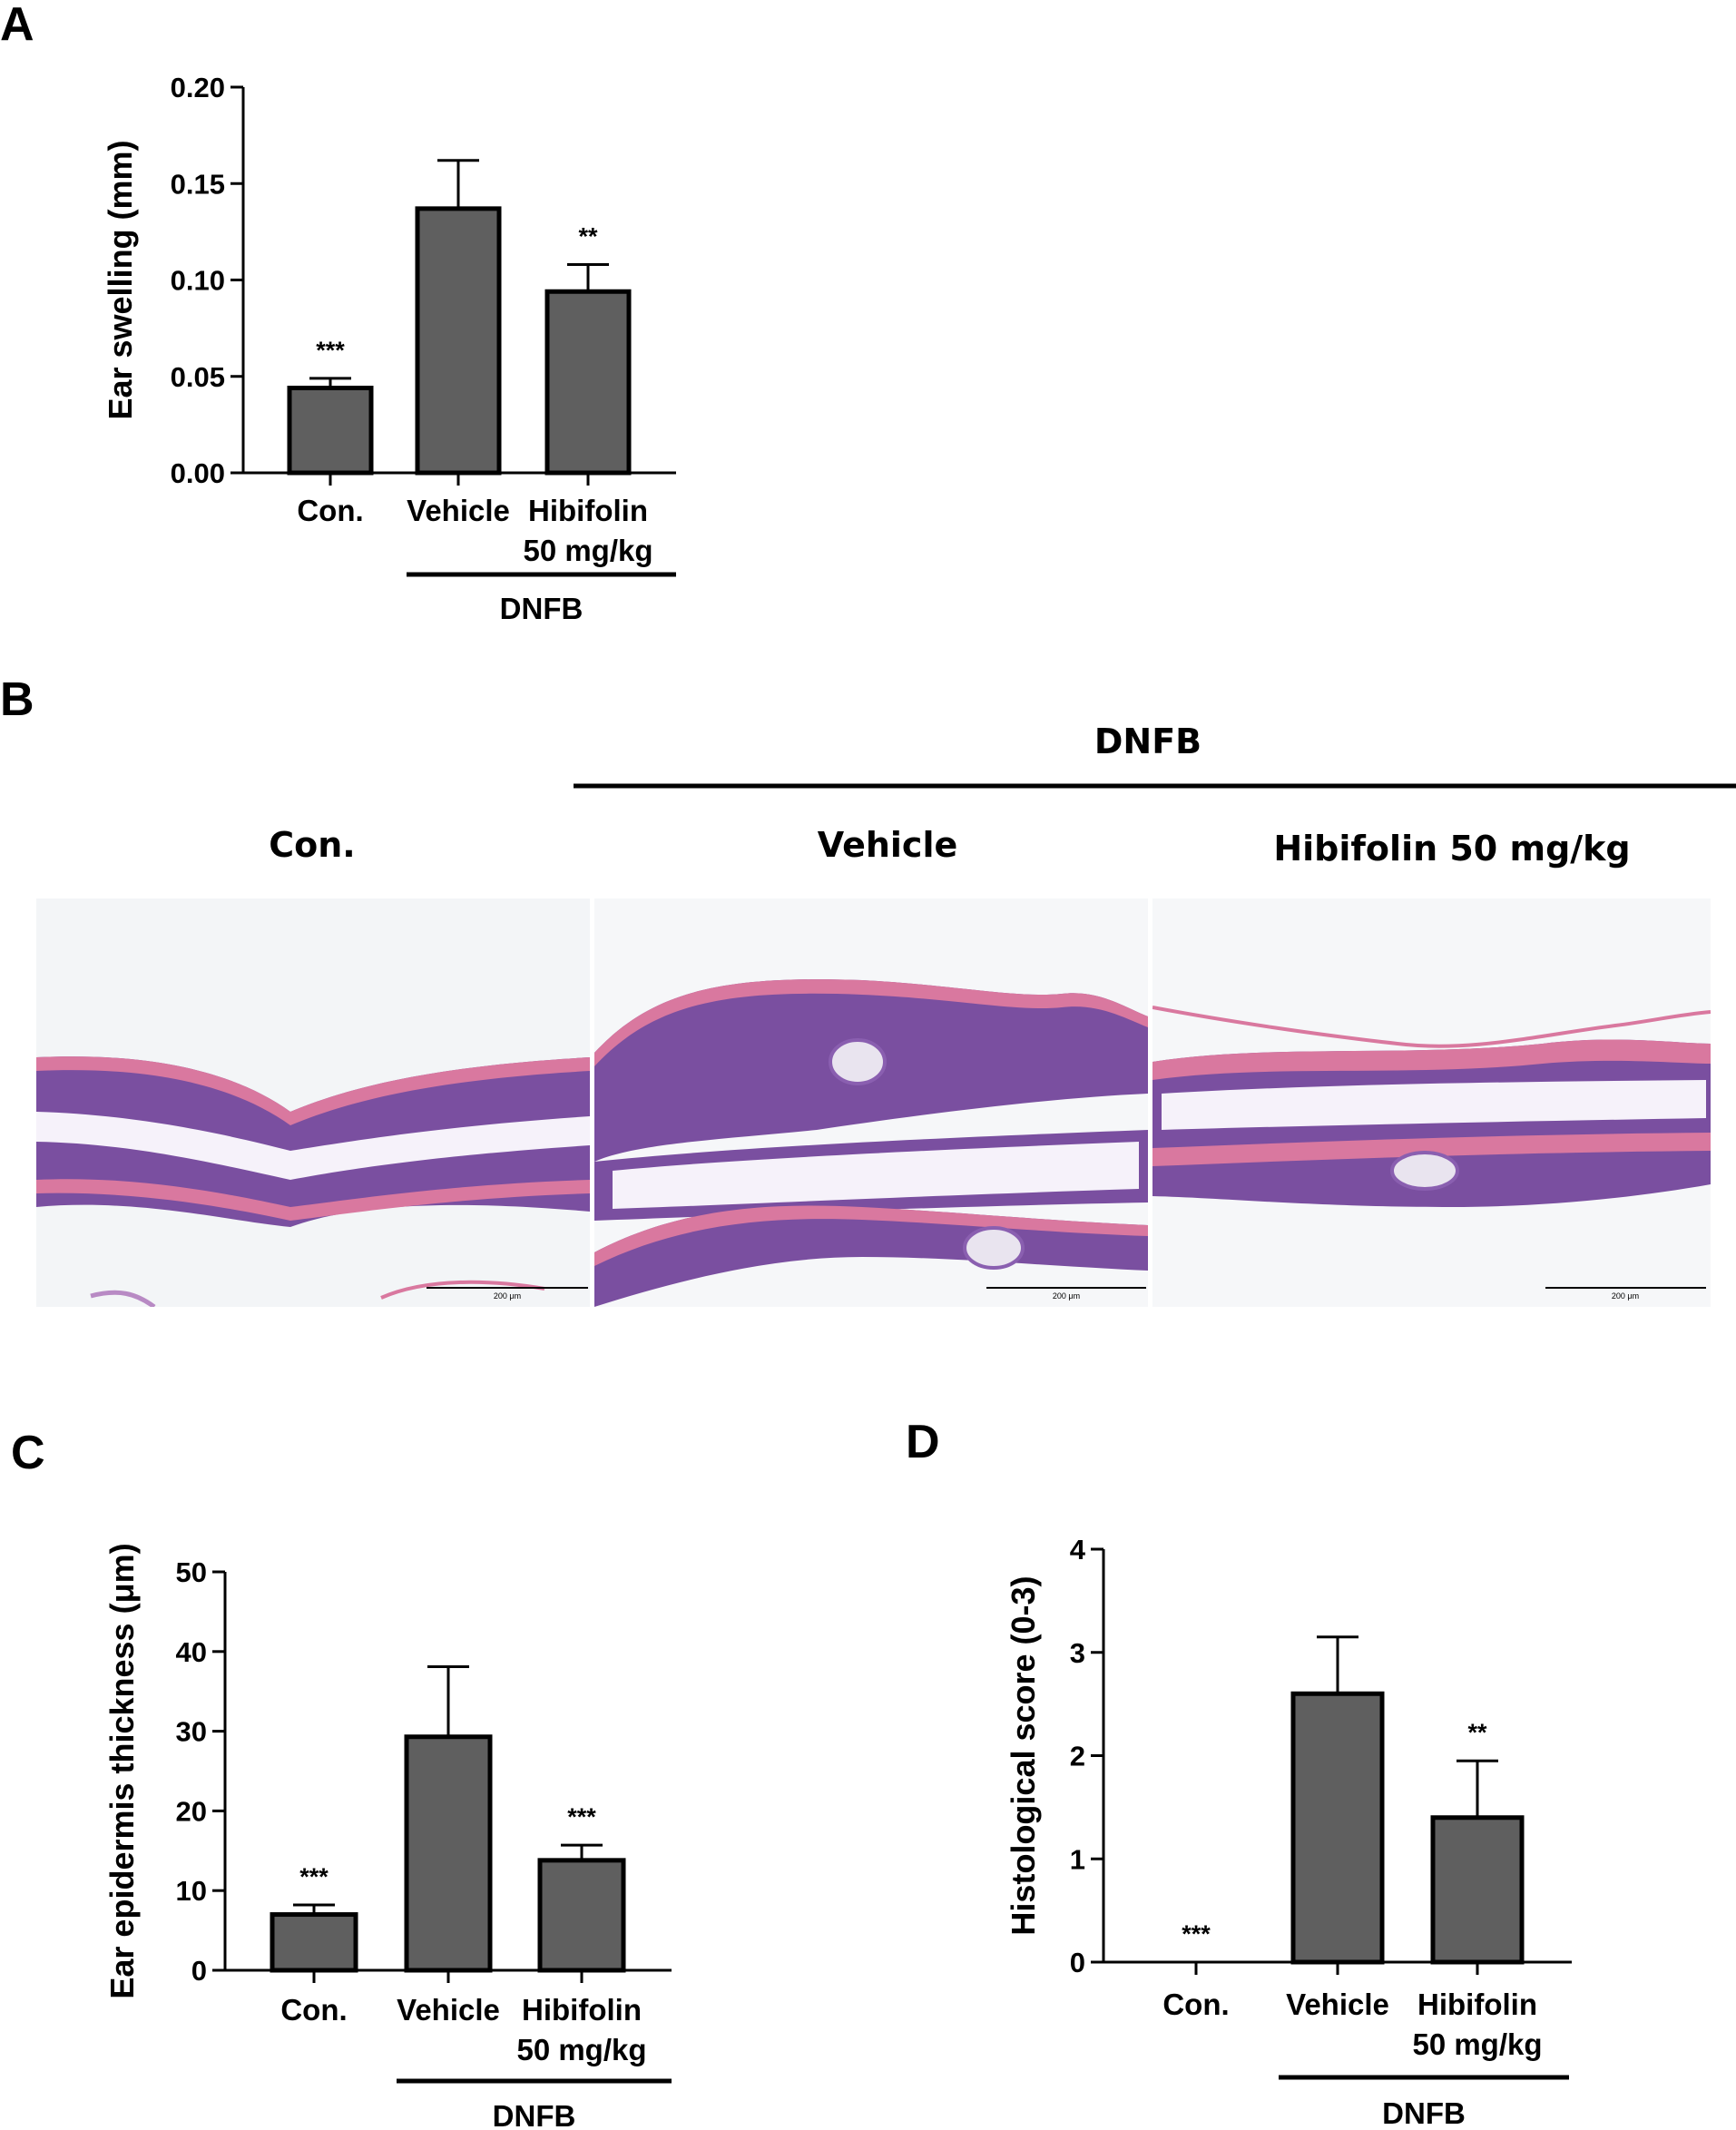 The image size is (1736, 2130). Describe the element at coordinates (191, 1572) in the screenshot. I see `y-tick-label: 50` at that location.